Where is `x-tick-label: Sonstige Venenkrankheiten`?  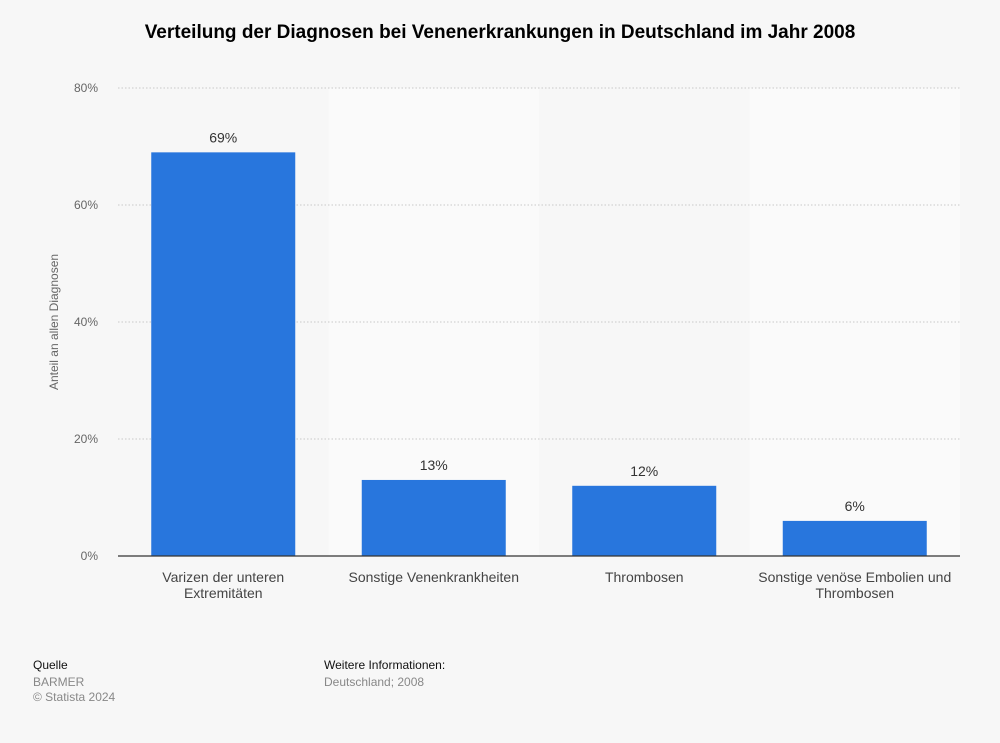
x-tick-label: Sonstige Venenkrankheiten is located at coordinates (434, 577).